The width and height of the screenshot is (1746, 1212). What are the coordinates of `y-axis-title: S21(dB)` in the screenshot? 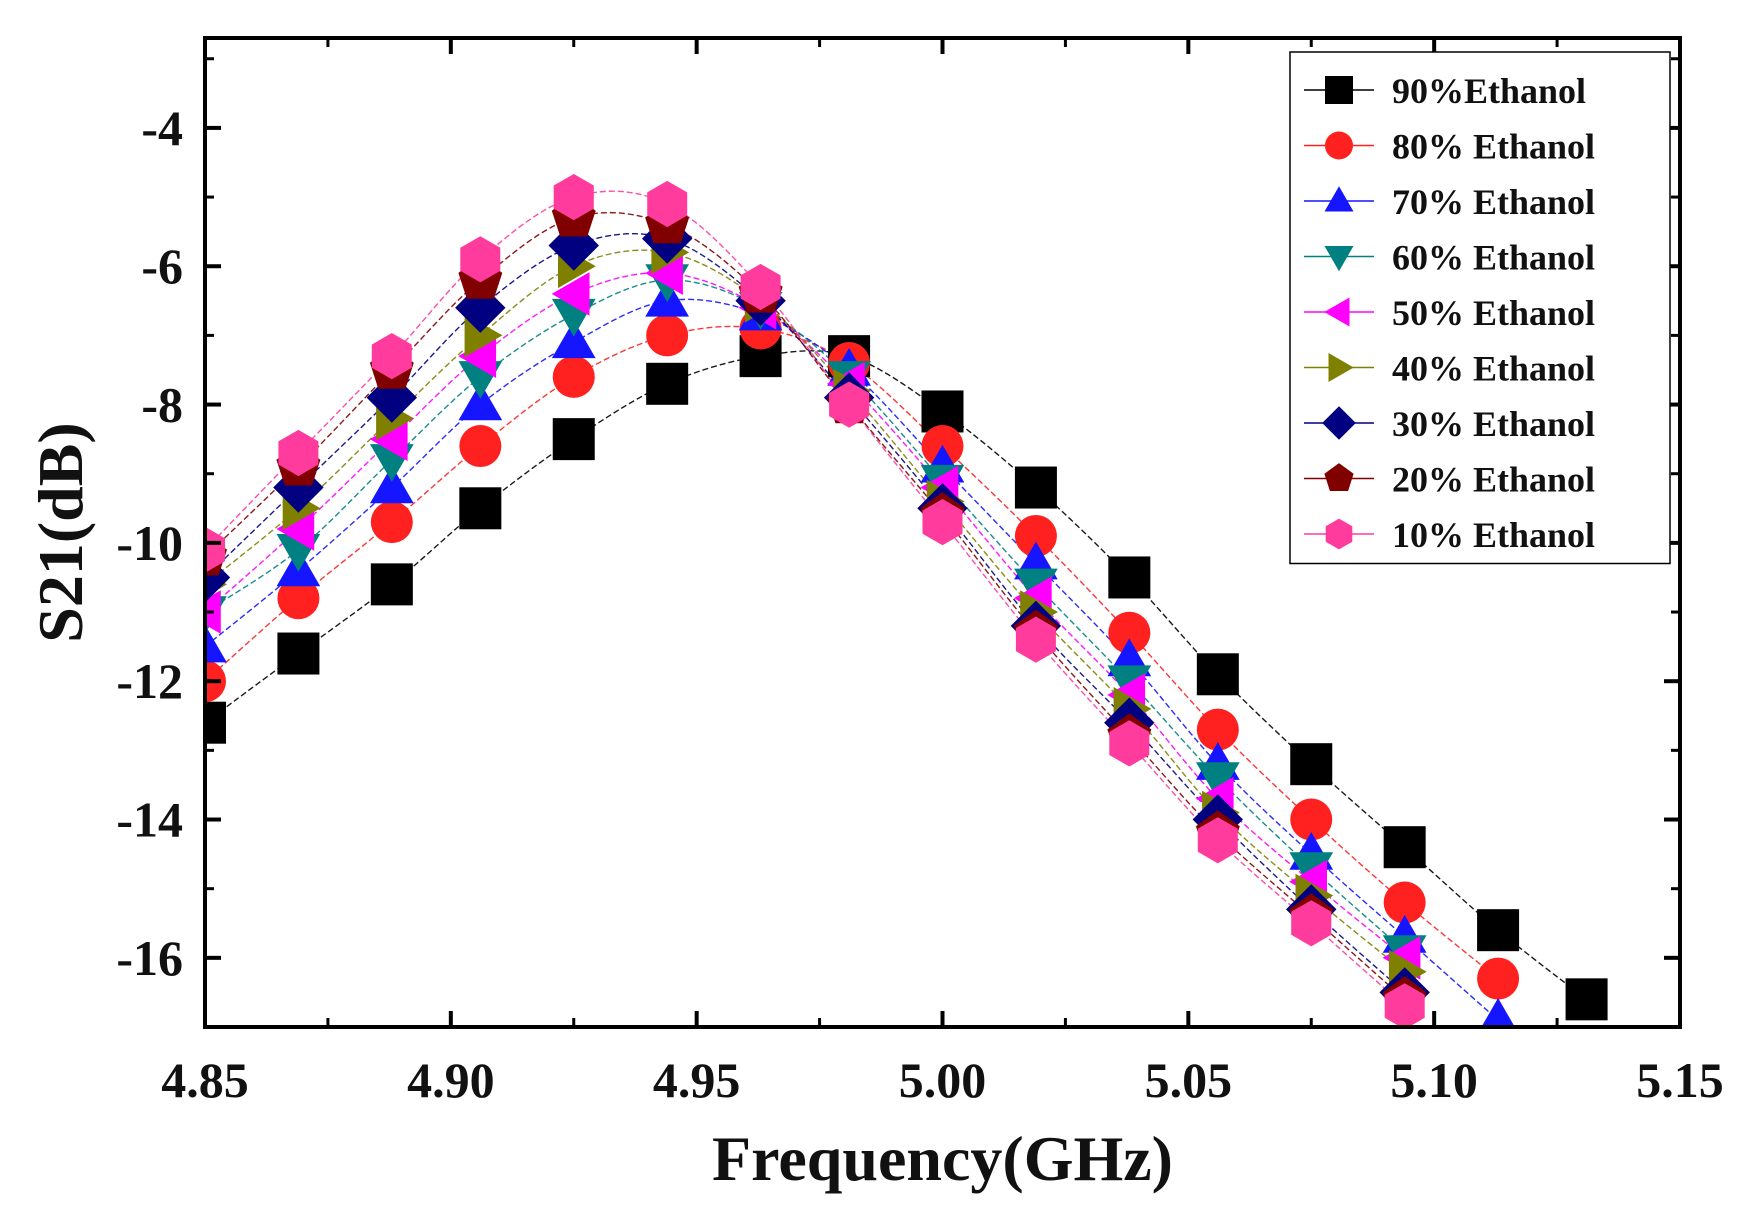 It's located at (60, 532).